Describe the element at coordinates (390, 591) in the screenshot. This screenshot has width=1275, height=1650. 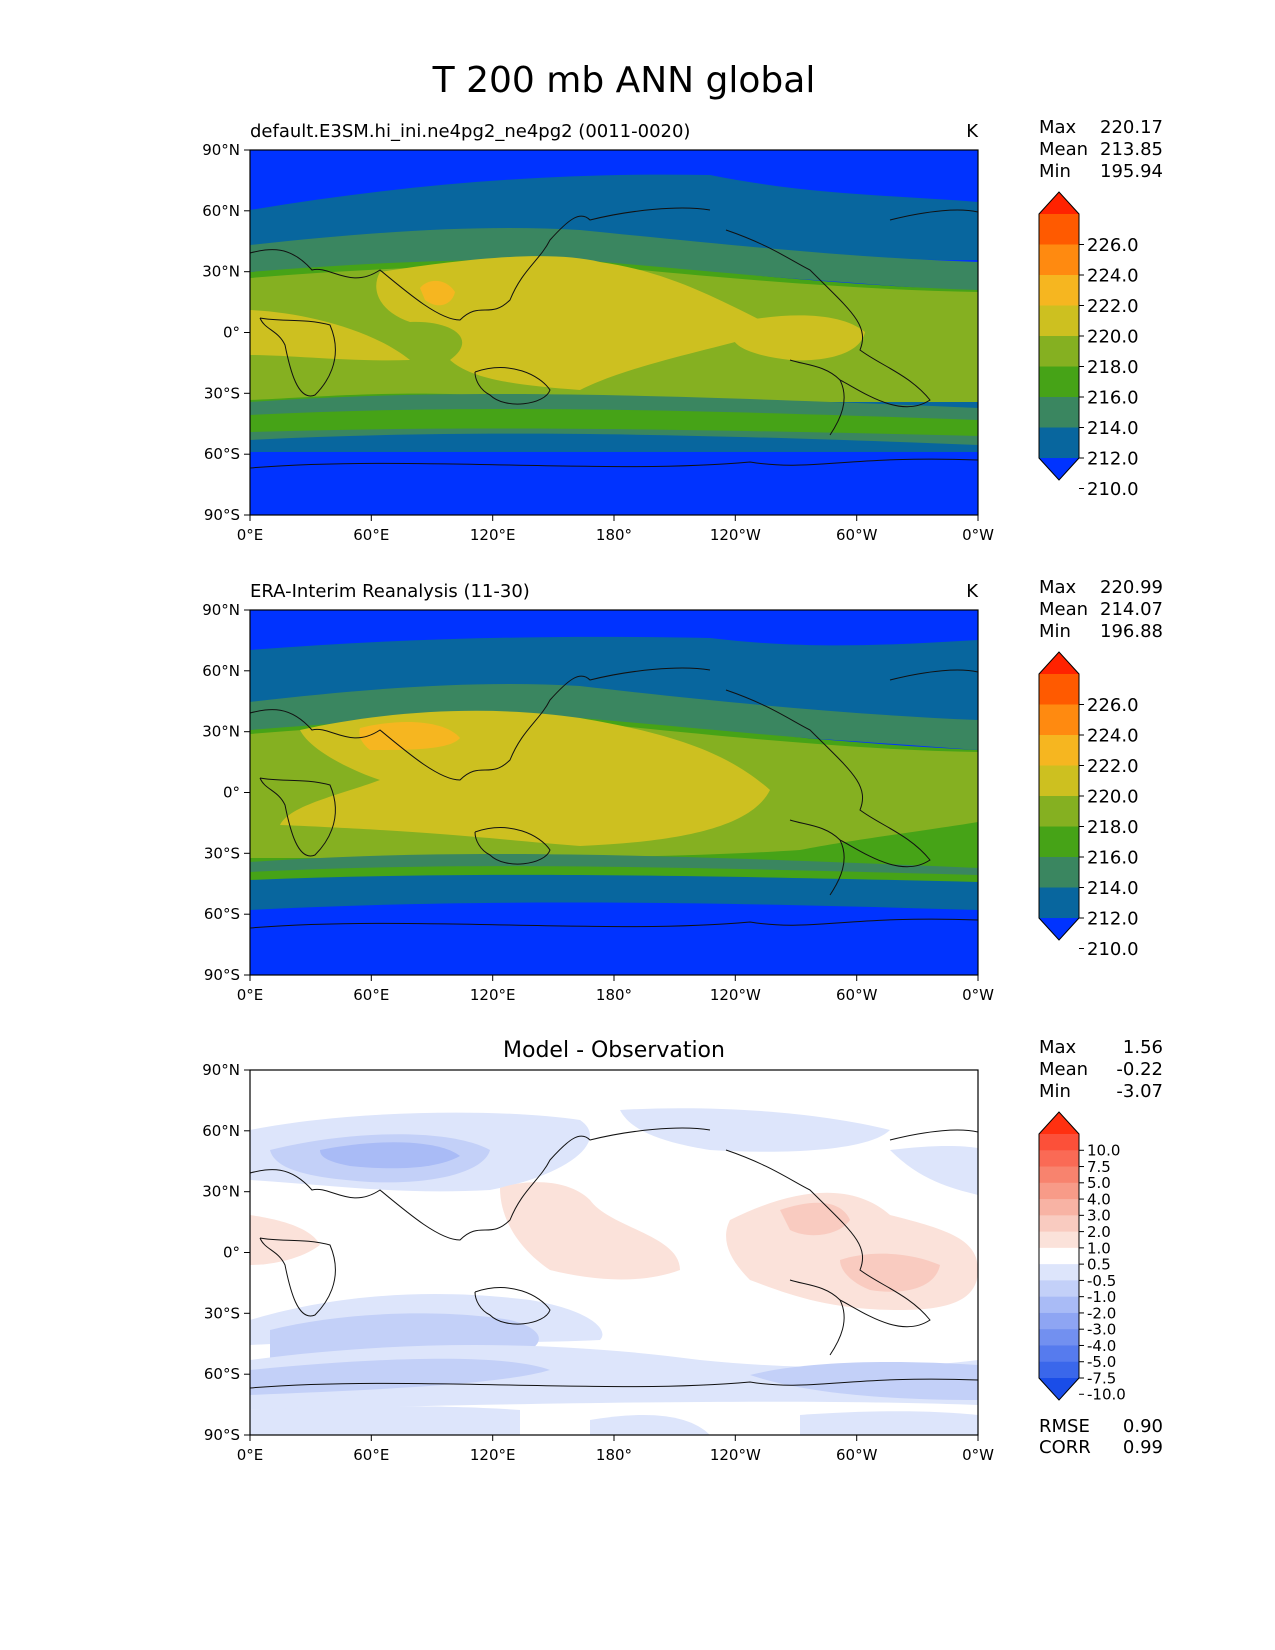
I see `panel-left-title: ERA-Interim Reanalysis (11-30)` at that location.